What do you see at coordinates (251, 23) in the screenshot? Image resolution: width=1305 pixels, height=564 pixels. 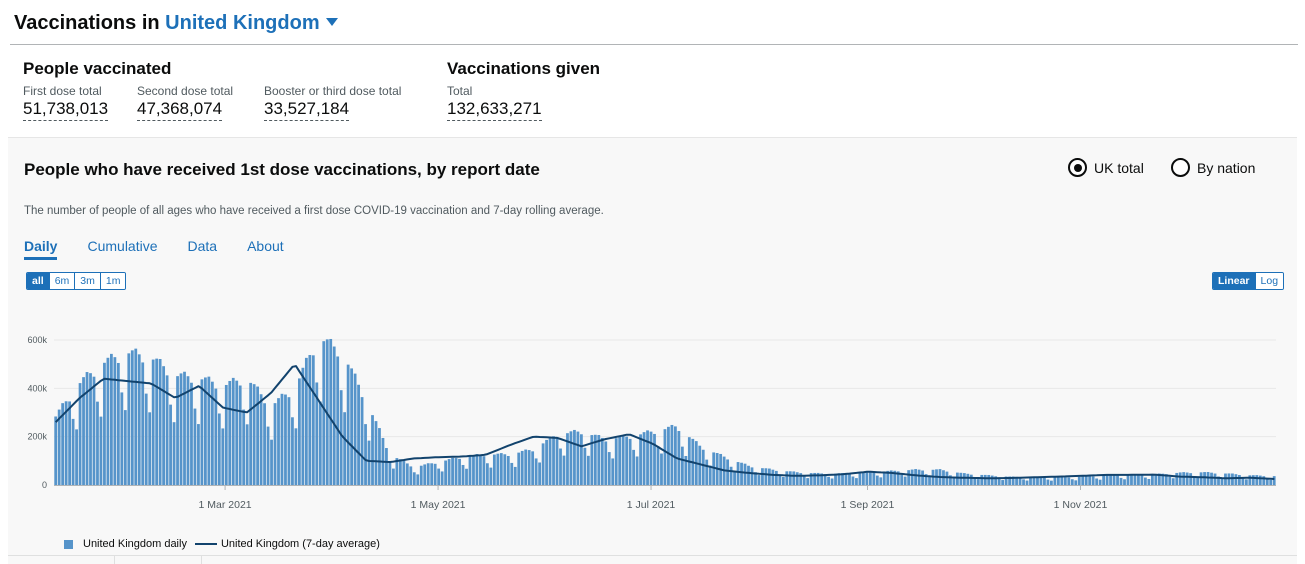 I see `area-selector: United Kingdom` at bounding box center [251, 23].